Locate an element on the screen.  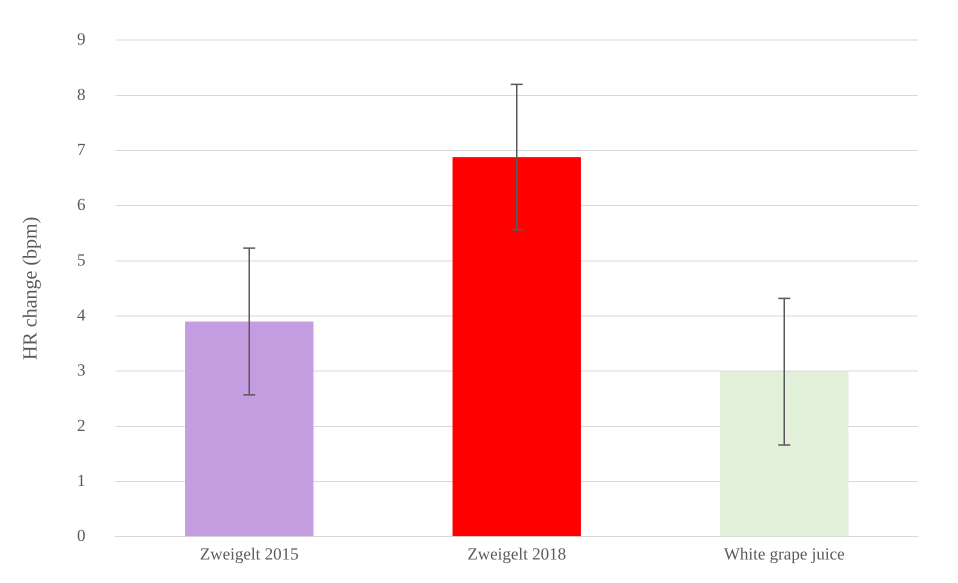
y-tick-label: 4 is located at coordinates (81, 314).